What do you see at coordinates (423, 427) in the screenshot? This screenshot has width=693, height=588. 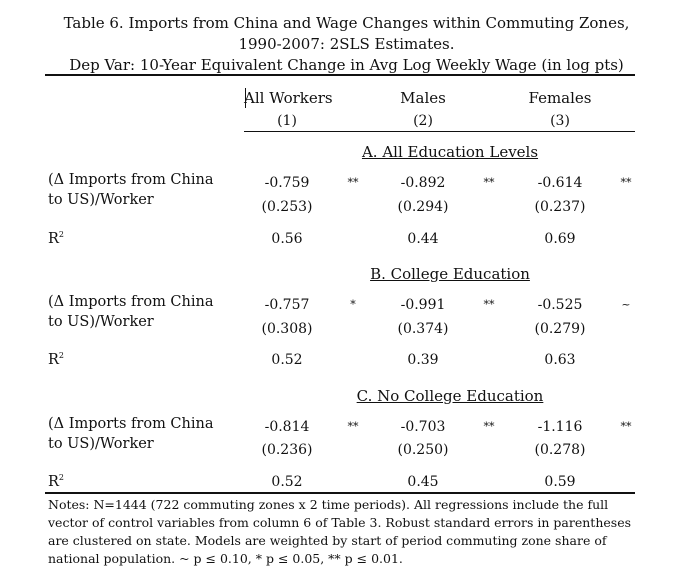 I see `coef-c-2: -0.703` at bounding box center [423, 427].